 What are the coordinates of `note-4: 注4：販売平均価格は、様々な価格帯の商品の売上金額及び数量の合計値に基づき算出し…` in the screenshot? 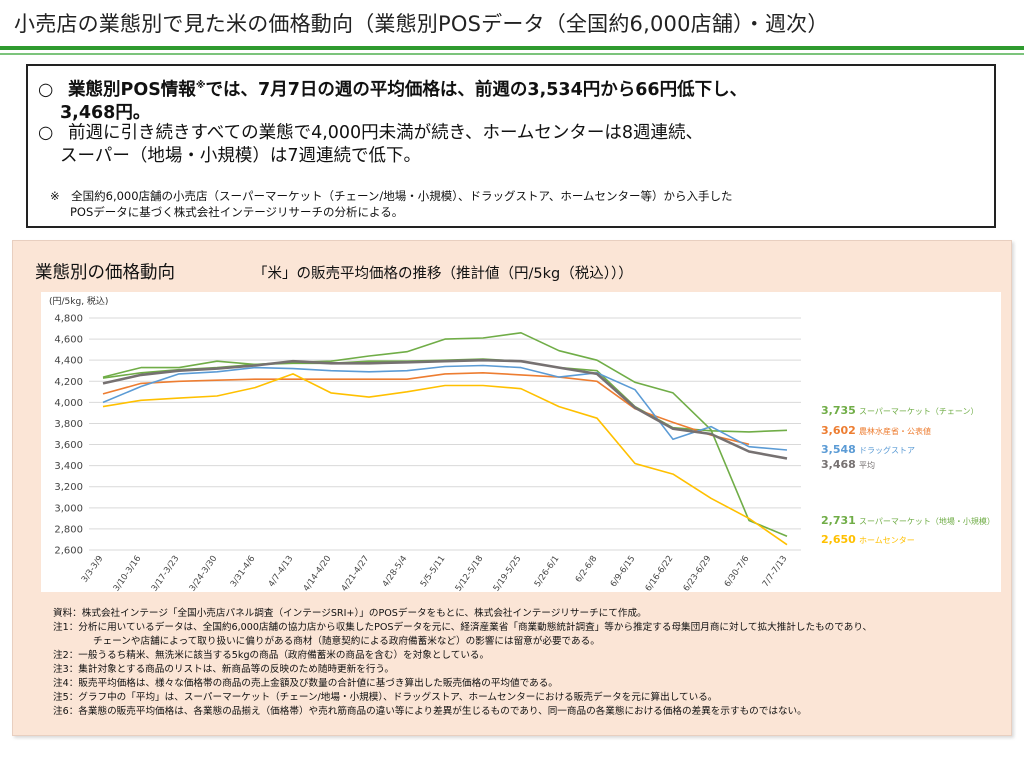 It's located at (305, 683).